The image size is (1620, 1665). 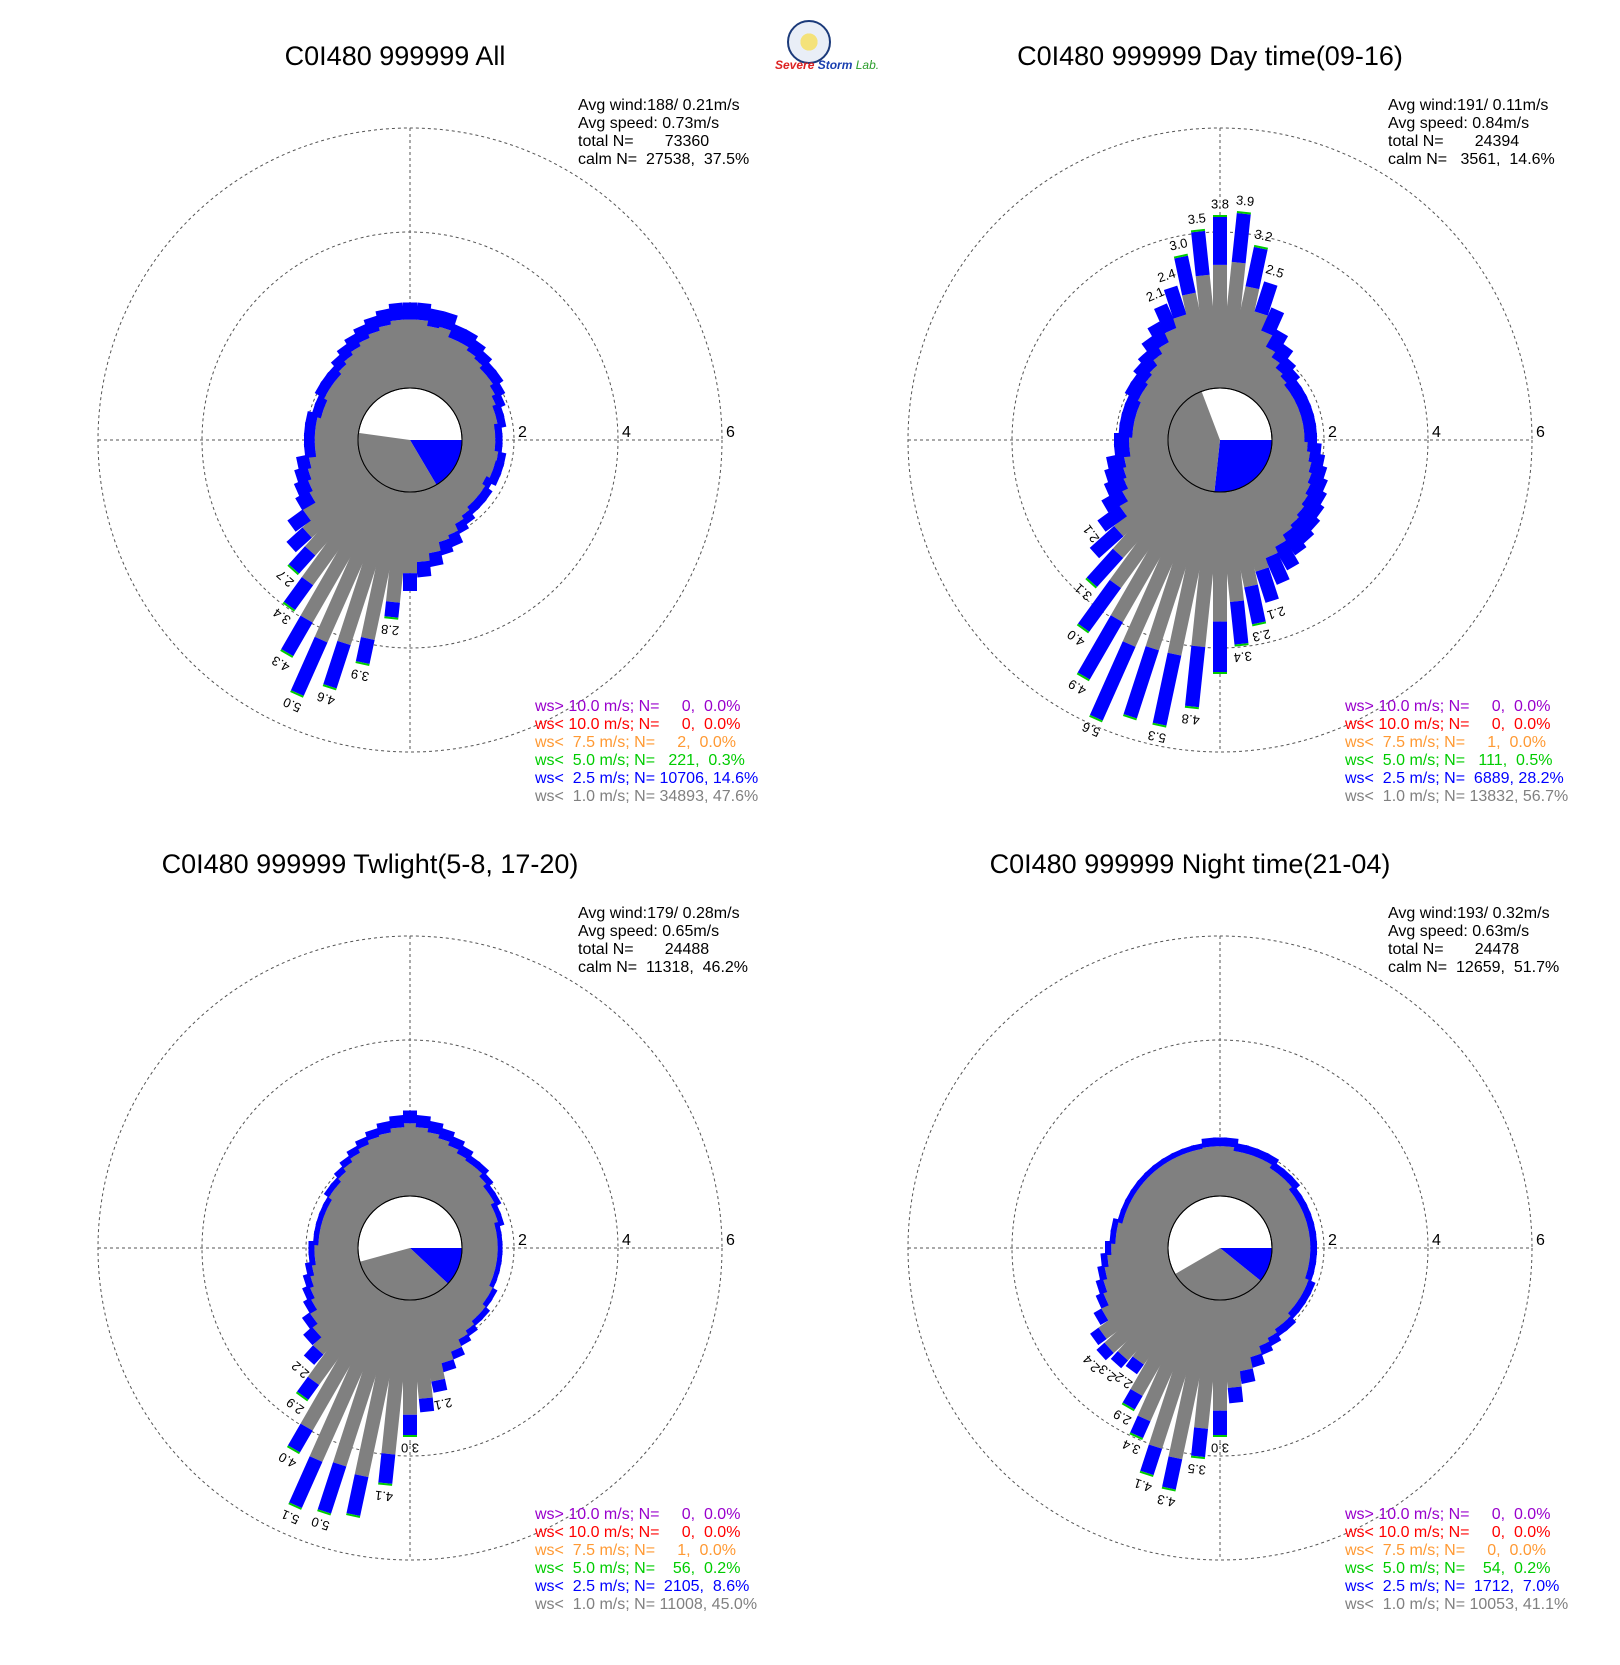 I want to click on legend-entry: ws< 1.0 m/s; N= 34893, 47.6%, so click(x=646, y=796).